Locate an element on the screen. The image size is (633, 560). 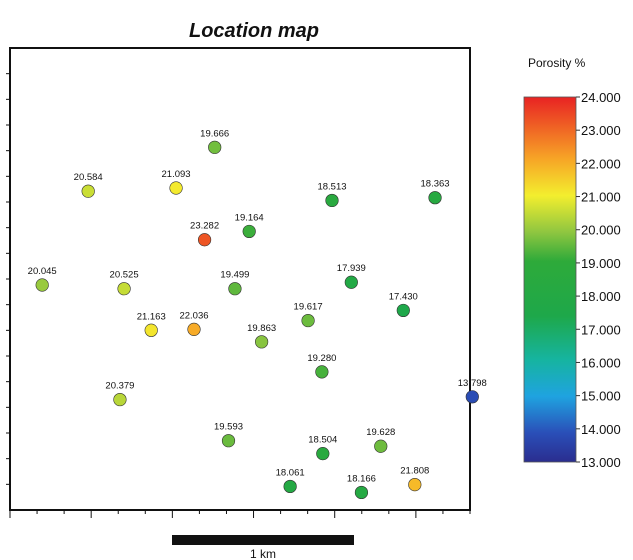
colorbar-title: Porosity % is located at coordinates (557, 63).